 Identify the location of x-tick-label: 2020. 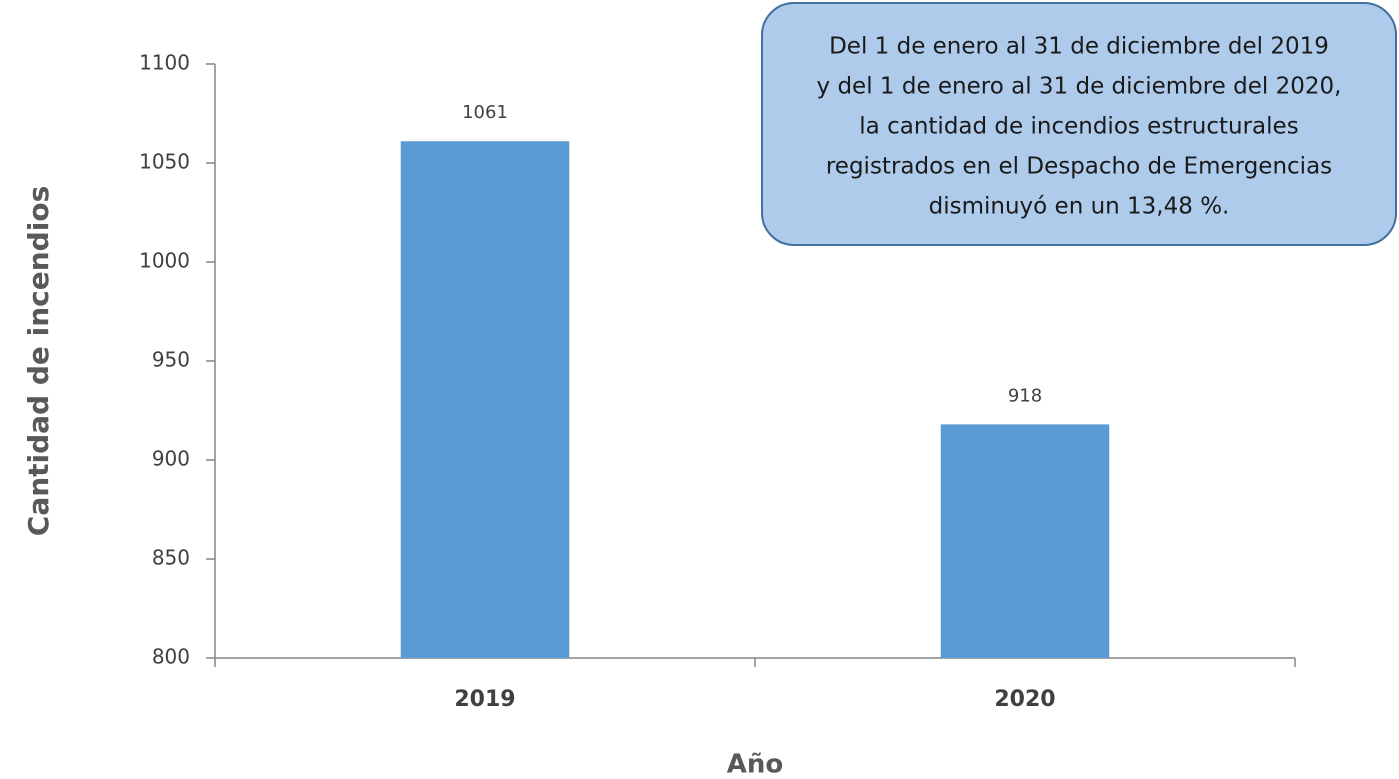
(1024, 699).